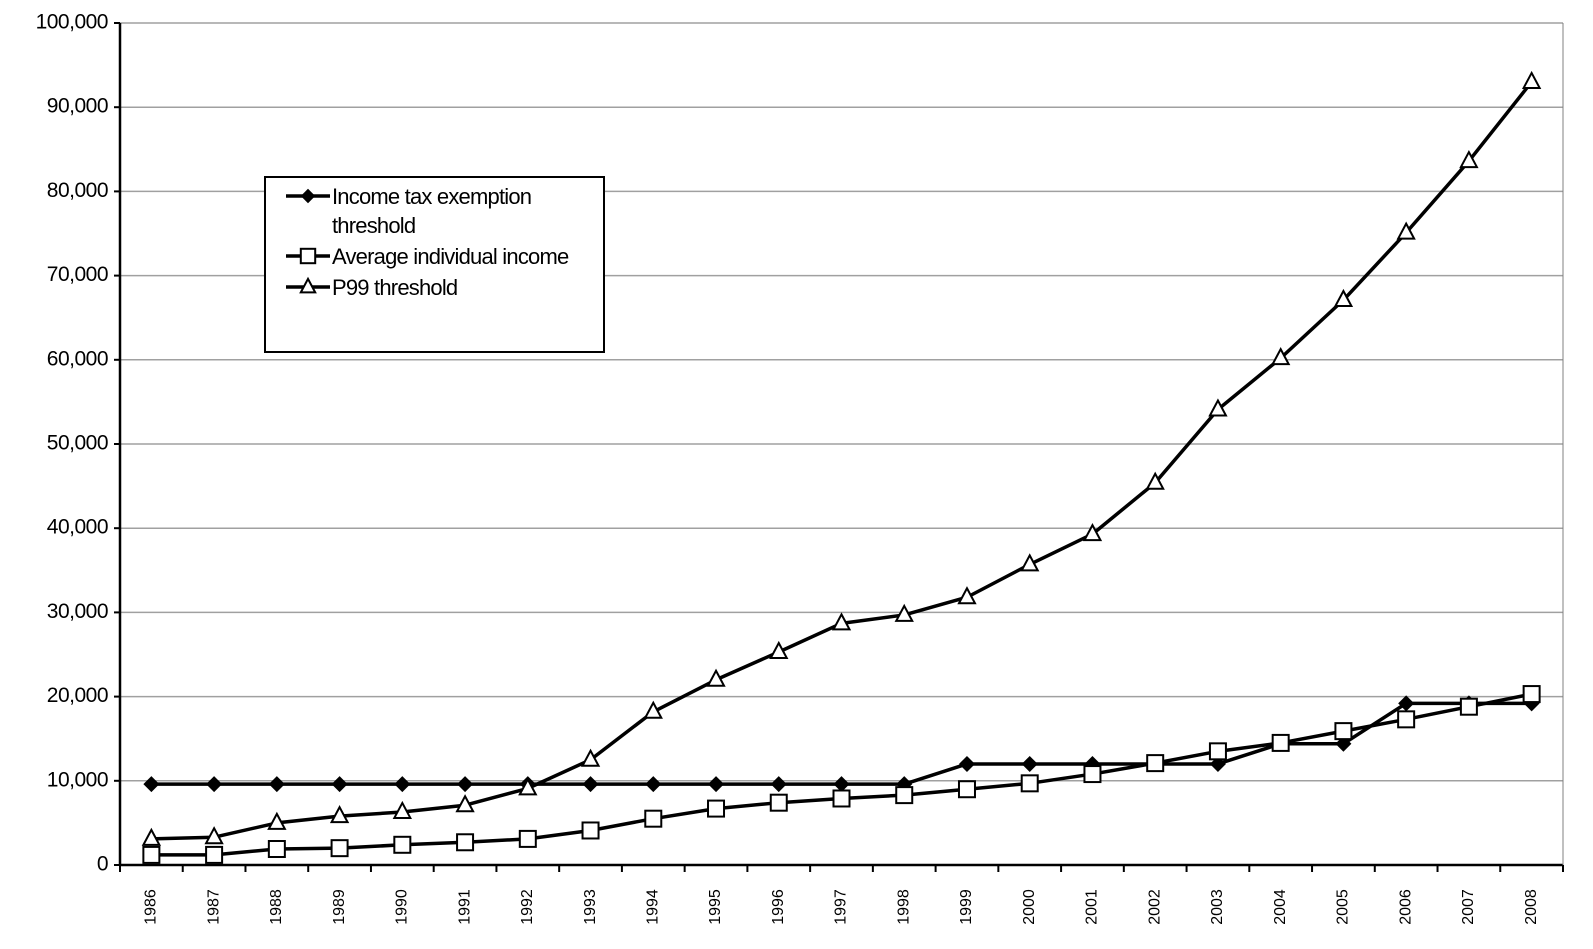 This screenshot has width=1593, height=949. Describe the element at coordinates (1029, 907) in the screenshot. I see `x-tick-label: 2000` at that location.